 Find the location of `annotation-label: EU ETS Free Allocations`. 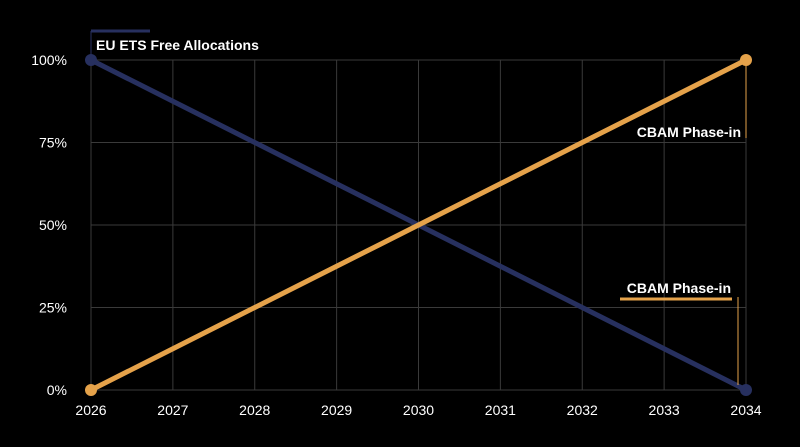

annotation-label: EU ETS Free Allocations is located at coordinates (177, 45).